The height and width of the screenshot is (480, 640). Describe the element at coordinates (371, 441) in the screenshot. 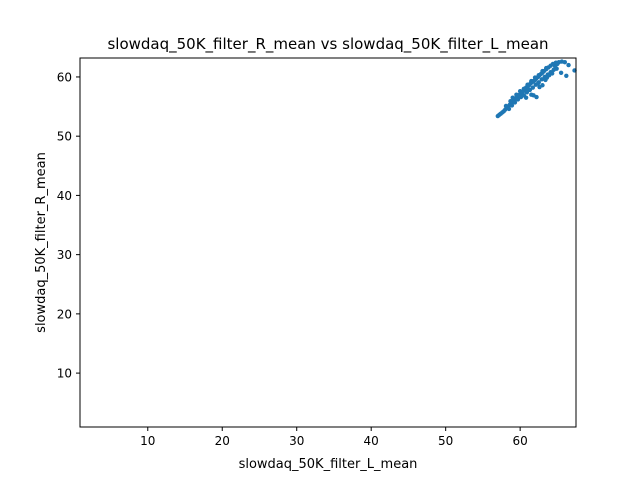

I see `x-tick-label: 40` at that location.